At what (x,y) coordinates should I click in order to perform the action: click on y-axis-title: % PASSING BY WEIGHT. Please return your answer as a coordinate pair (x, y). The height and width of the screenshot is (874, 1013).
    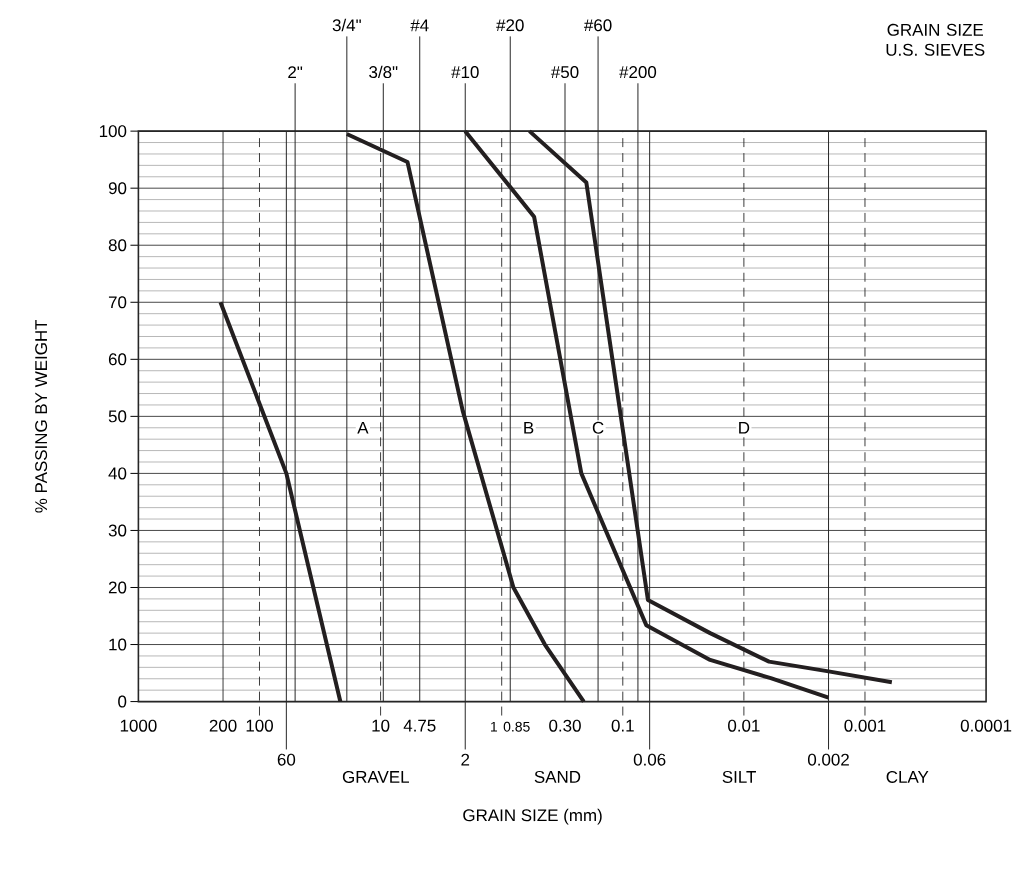
    Looking at the image, I should click on (41, 416).